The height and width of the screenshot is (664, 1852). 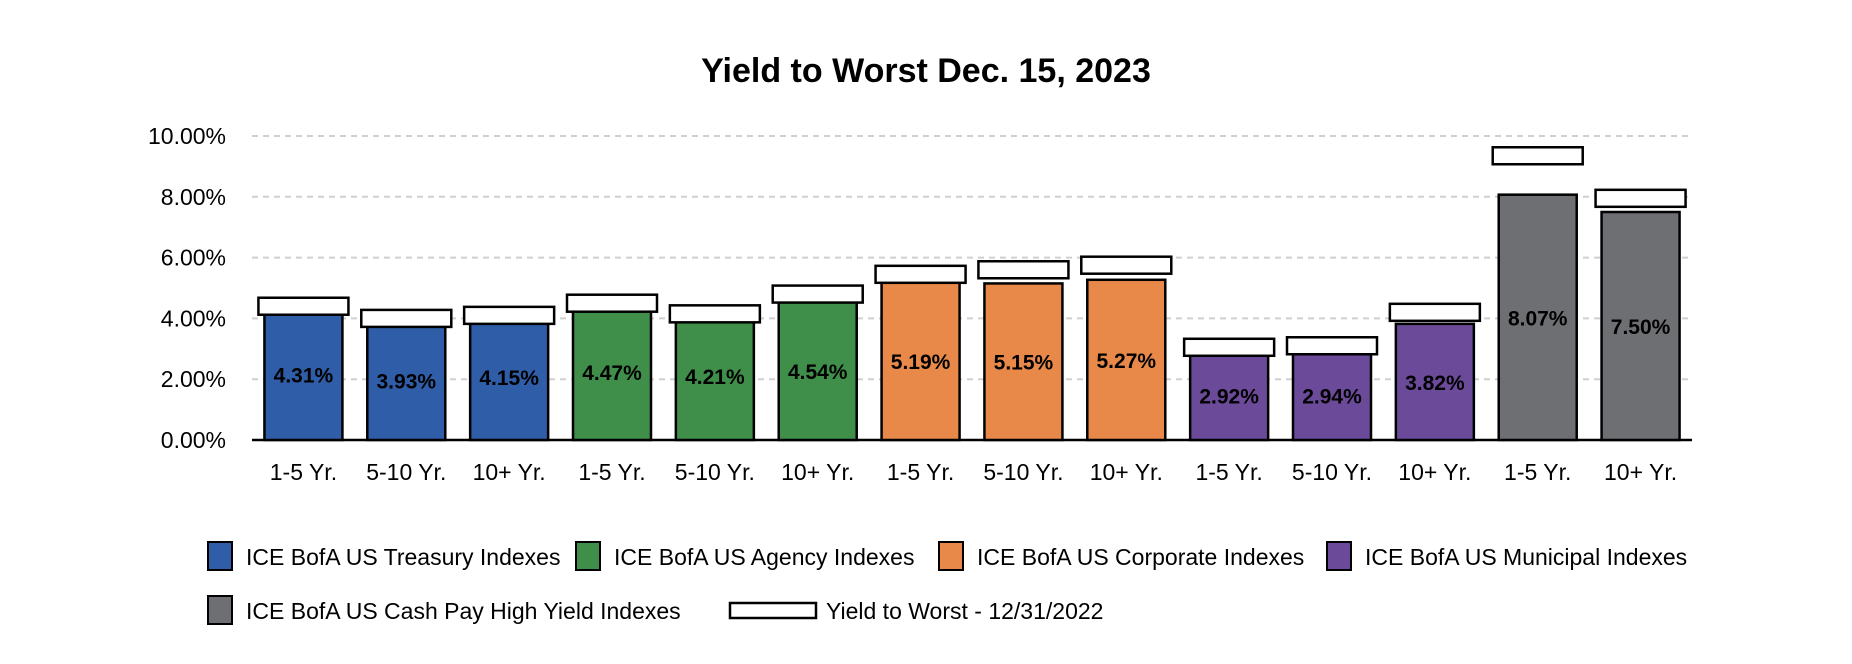 What do you see at coordinates (193, 197) in the screenshot?
I see `y-tick-label: 8.00%` at bounding box center [193, 197].